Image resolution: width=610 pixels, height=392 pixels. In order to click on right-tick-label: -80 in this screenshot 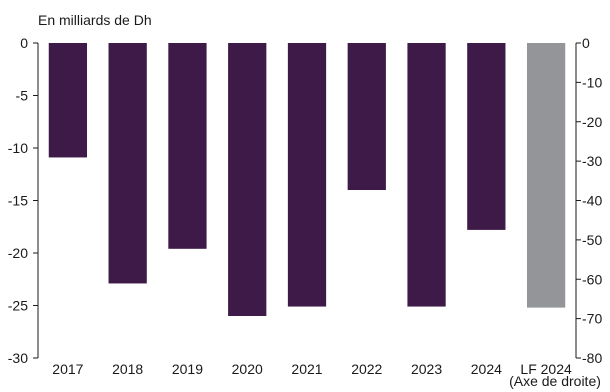, I will do `click(592, 358)`.